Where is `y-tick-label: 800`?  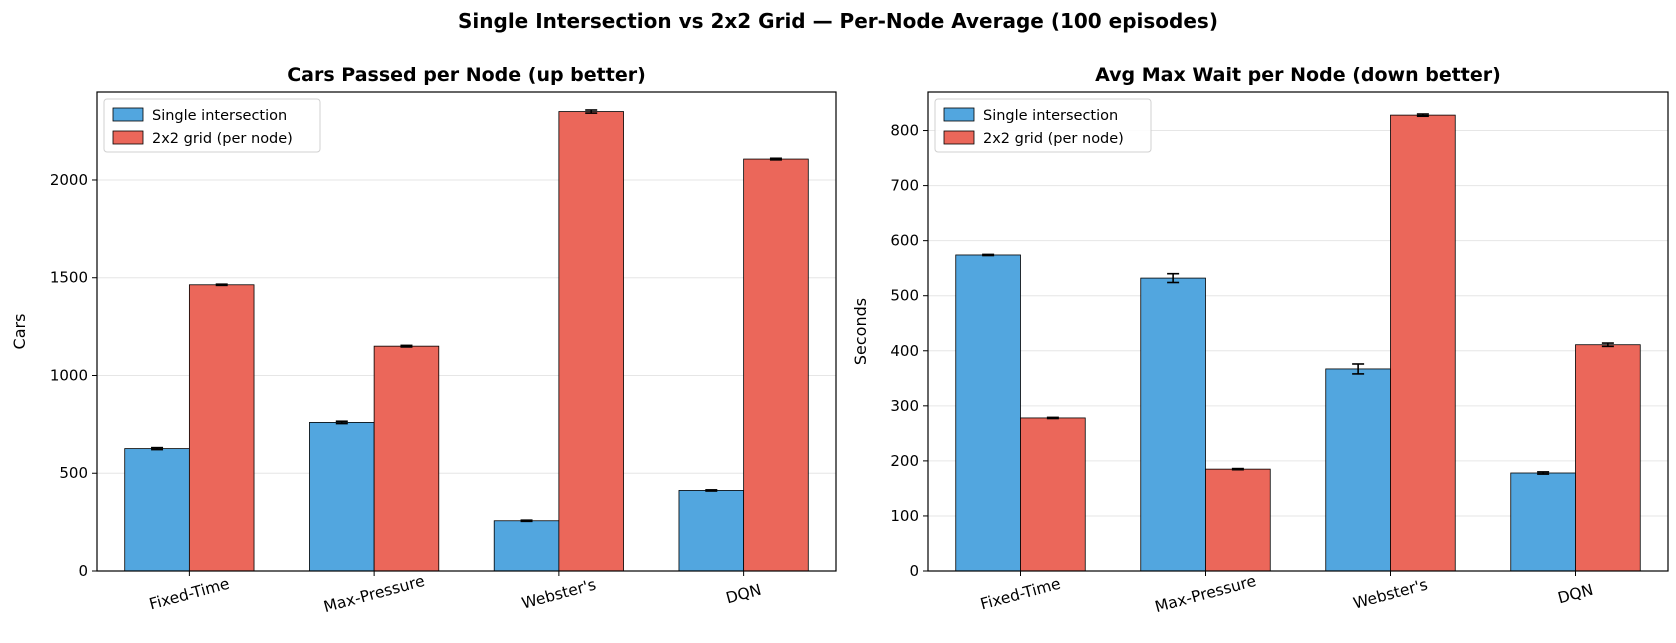 y-tick-label: 800 is located at coordinates (904, 131).